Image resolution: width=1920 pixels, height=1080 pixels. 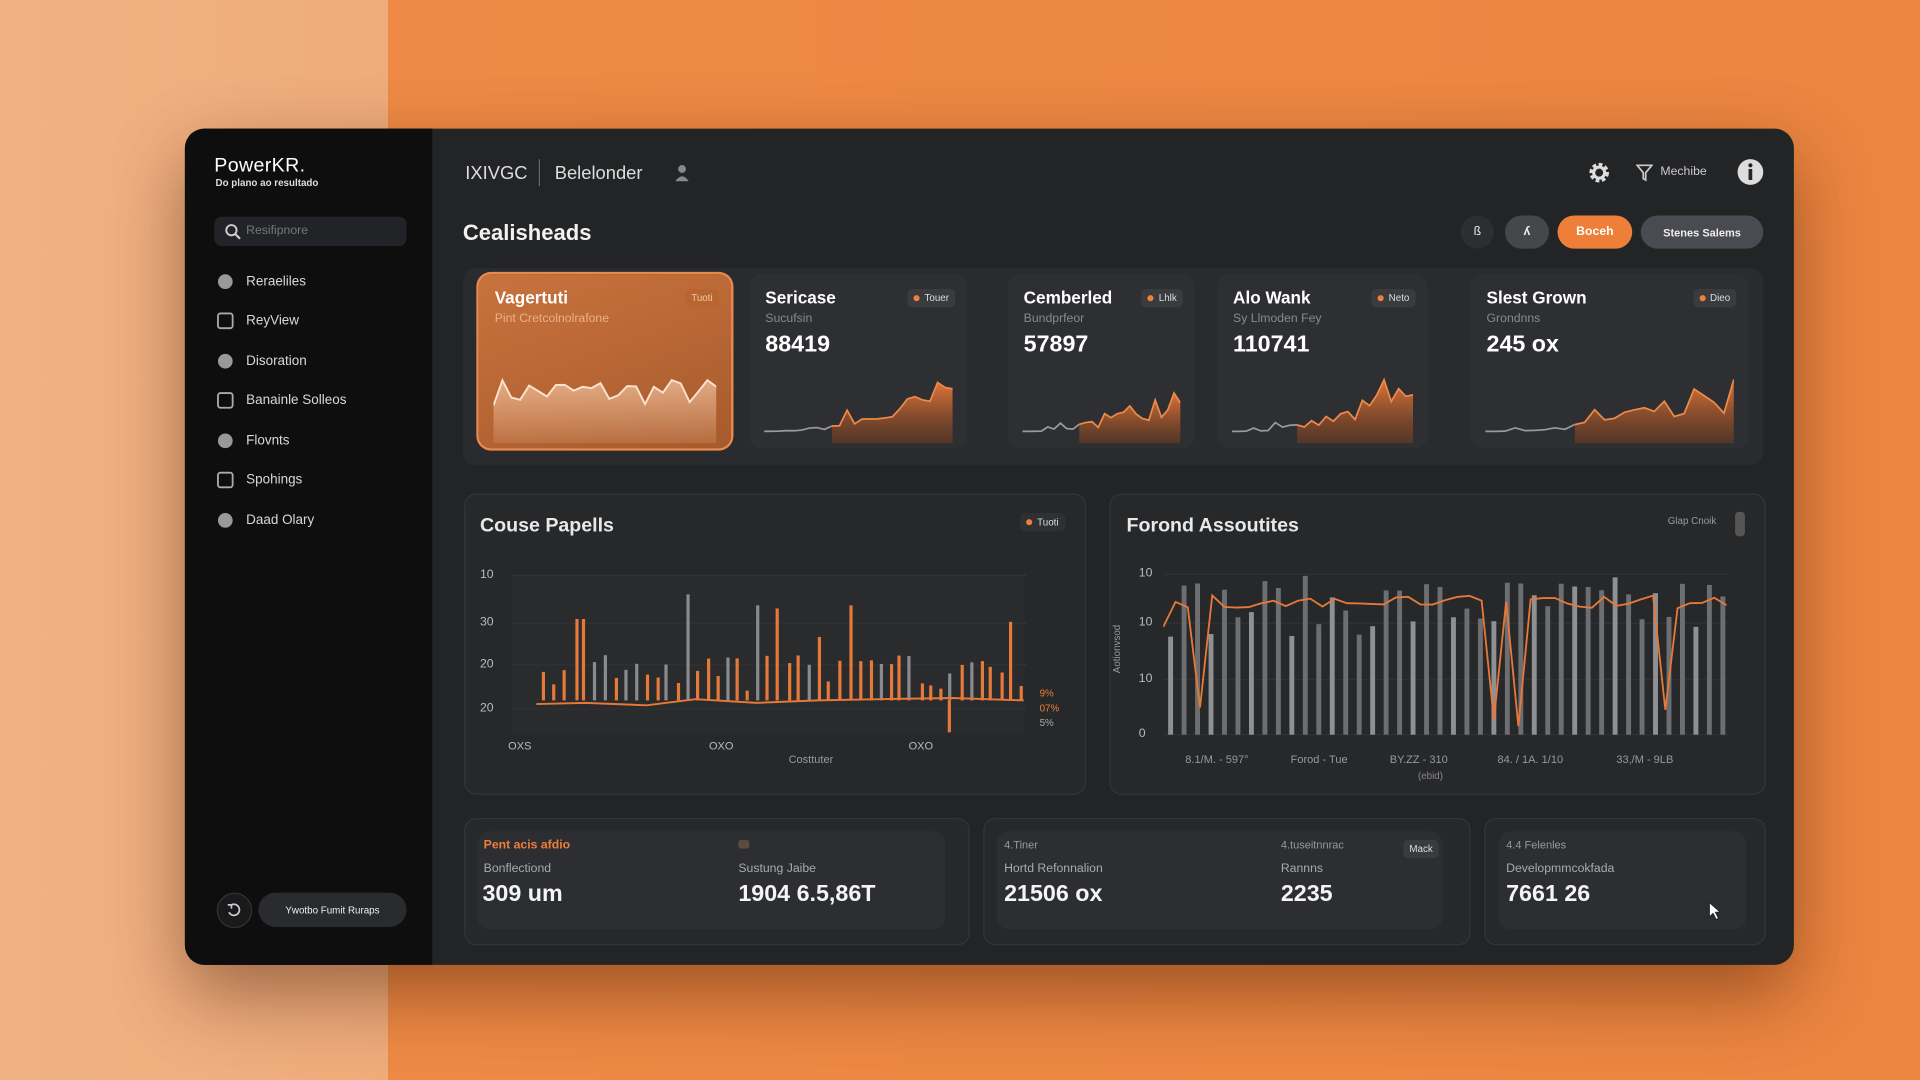 What do you see at coordinates (527, 845) in the screenshot?
I see `summary-heading: Pent acis afdio` at bounding box center [527, 845].